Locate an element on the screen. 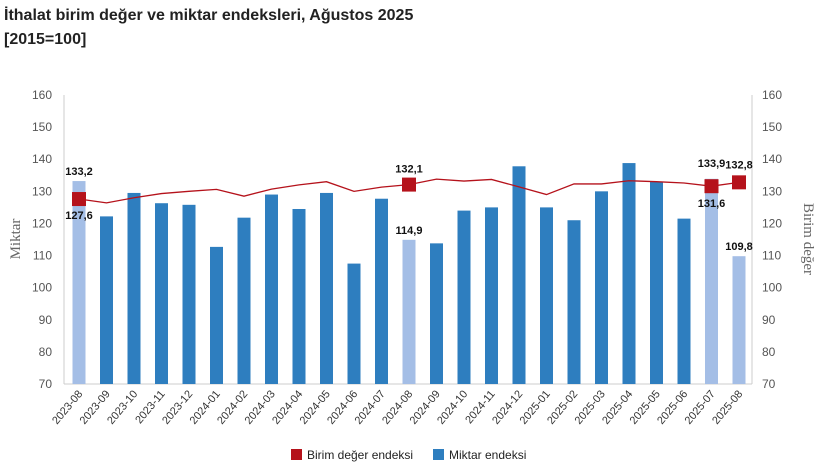  y-tick-label-left: 90 is located at coordinates (46, 320).